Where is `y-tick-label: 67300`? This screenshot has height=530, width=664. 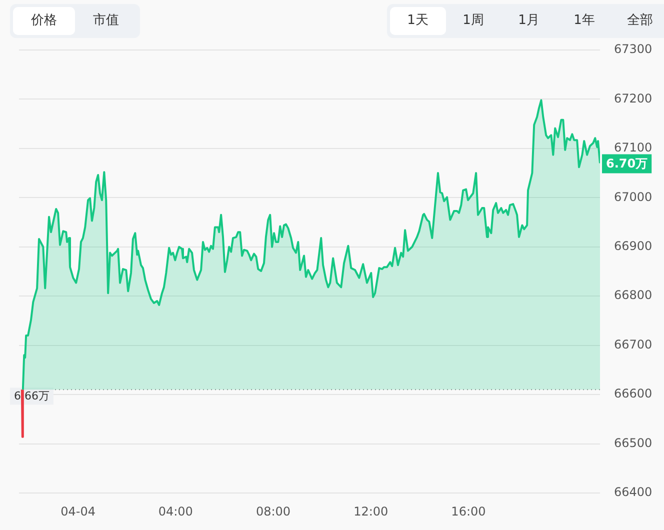 y-tick-label: 67300 is located at coordinates (633, 49).